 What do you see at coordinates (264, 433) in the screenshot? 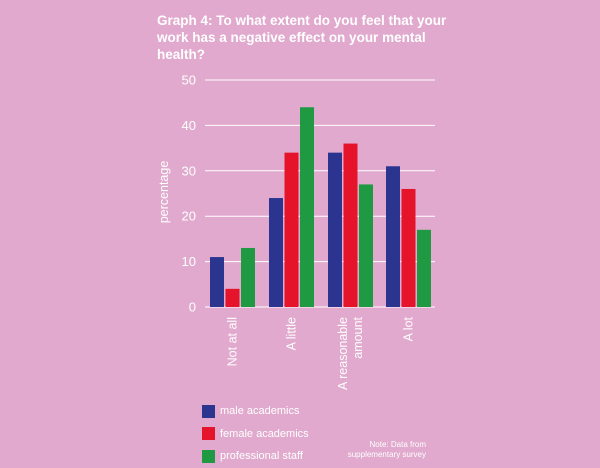
I see `legend-label: female academics` at bounding box center [264, 433].